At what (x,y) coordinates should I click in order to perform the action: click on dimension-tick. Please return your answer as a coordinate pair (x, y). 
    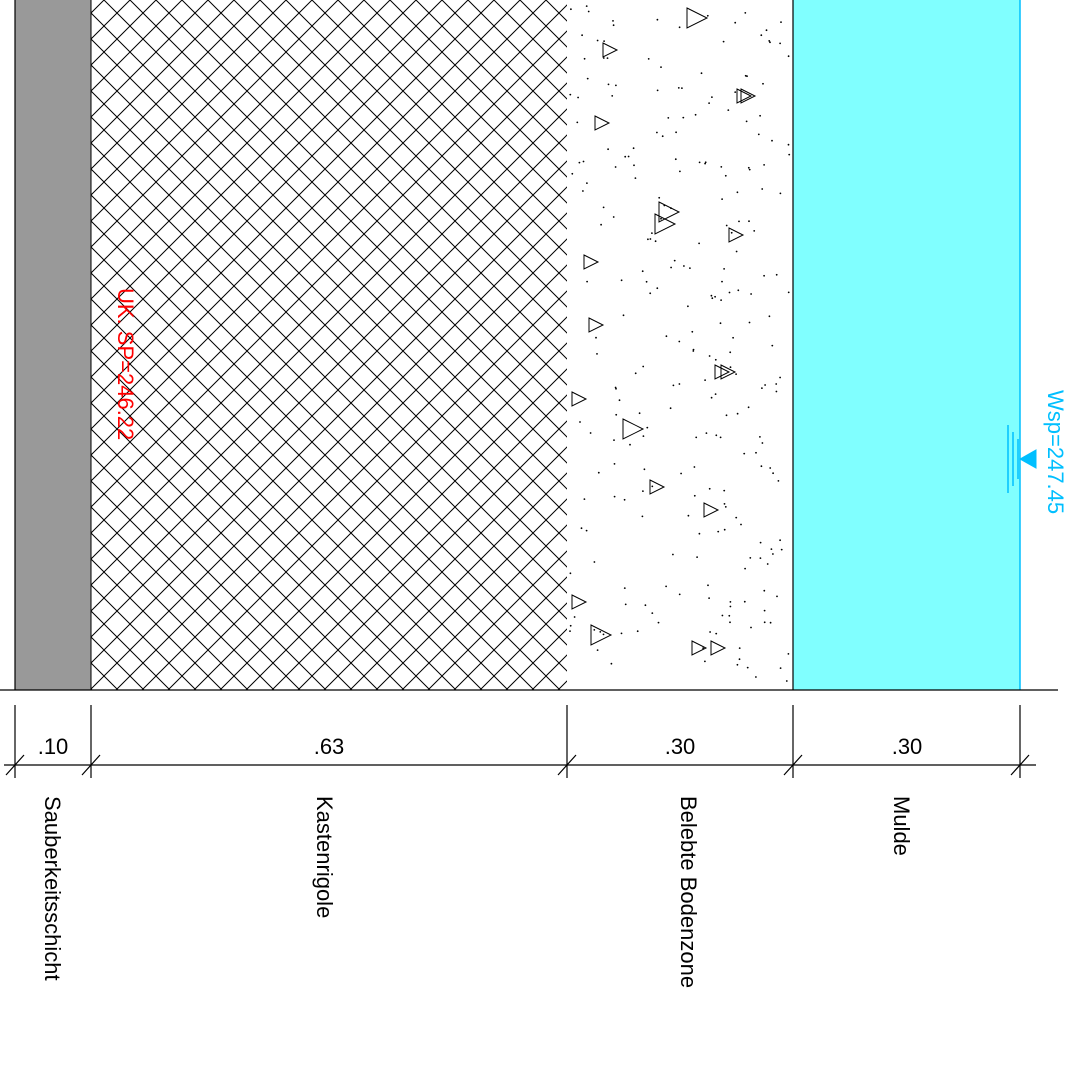
    Looking at the image, I should click on (1020, 765).